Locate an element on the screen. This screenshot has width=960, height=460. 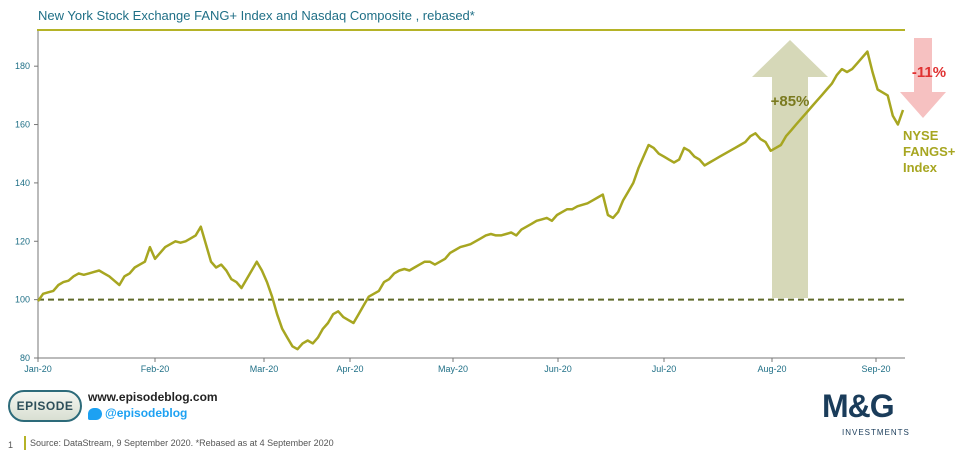
page-number: 1 is located at coordinates (11, 445).